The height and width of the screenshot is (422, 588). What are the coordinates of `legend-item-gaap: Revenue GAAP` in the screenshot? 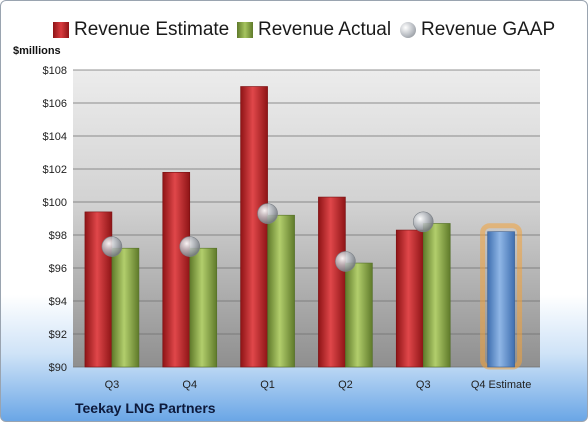 It's located at (477, 30).